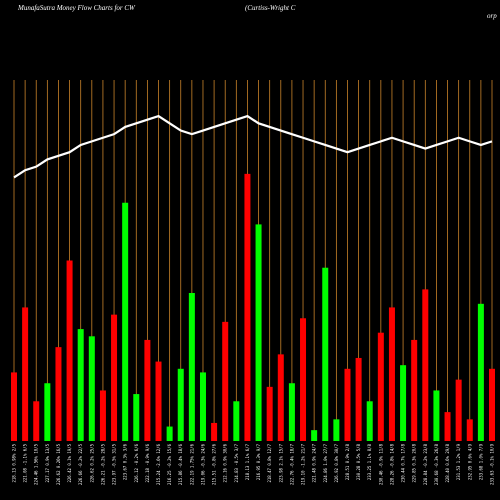 The width and height of the screenshot is (500, 500). Describe the element at coordinates (225, 462) in the screenshot. I see `x-tick-label: 212.16 0.9% 30/6` at that location.